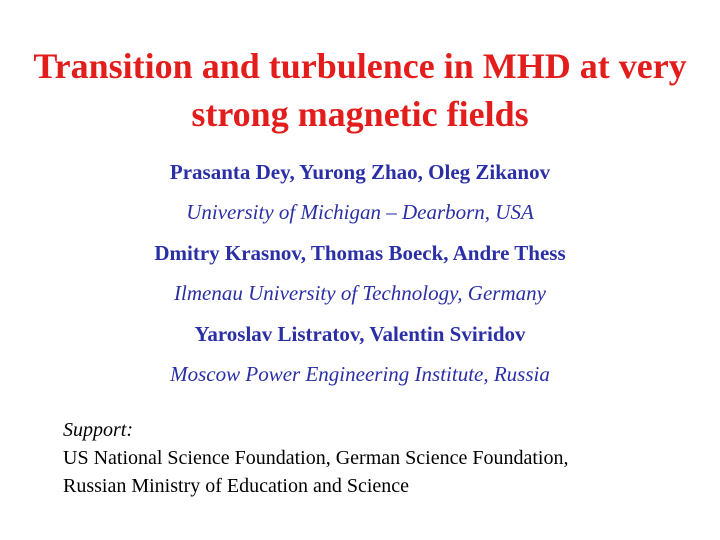  I want to click on authors: Prasanta Dey, Yurong Zhao, Oleg Zikanov, so click(360, 172).